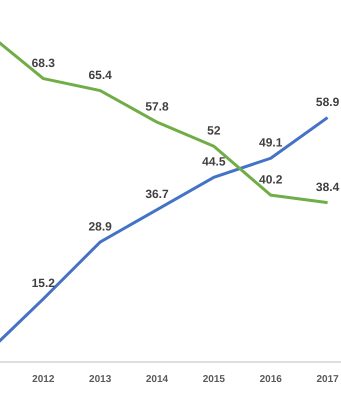 This screenshot has height=400, width=341. Describe the element at coordinates (328, 101) in the screenshot. I see `data-label: 58.9` at that location.